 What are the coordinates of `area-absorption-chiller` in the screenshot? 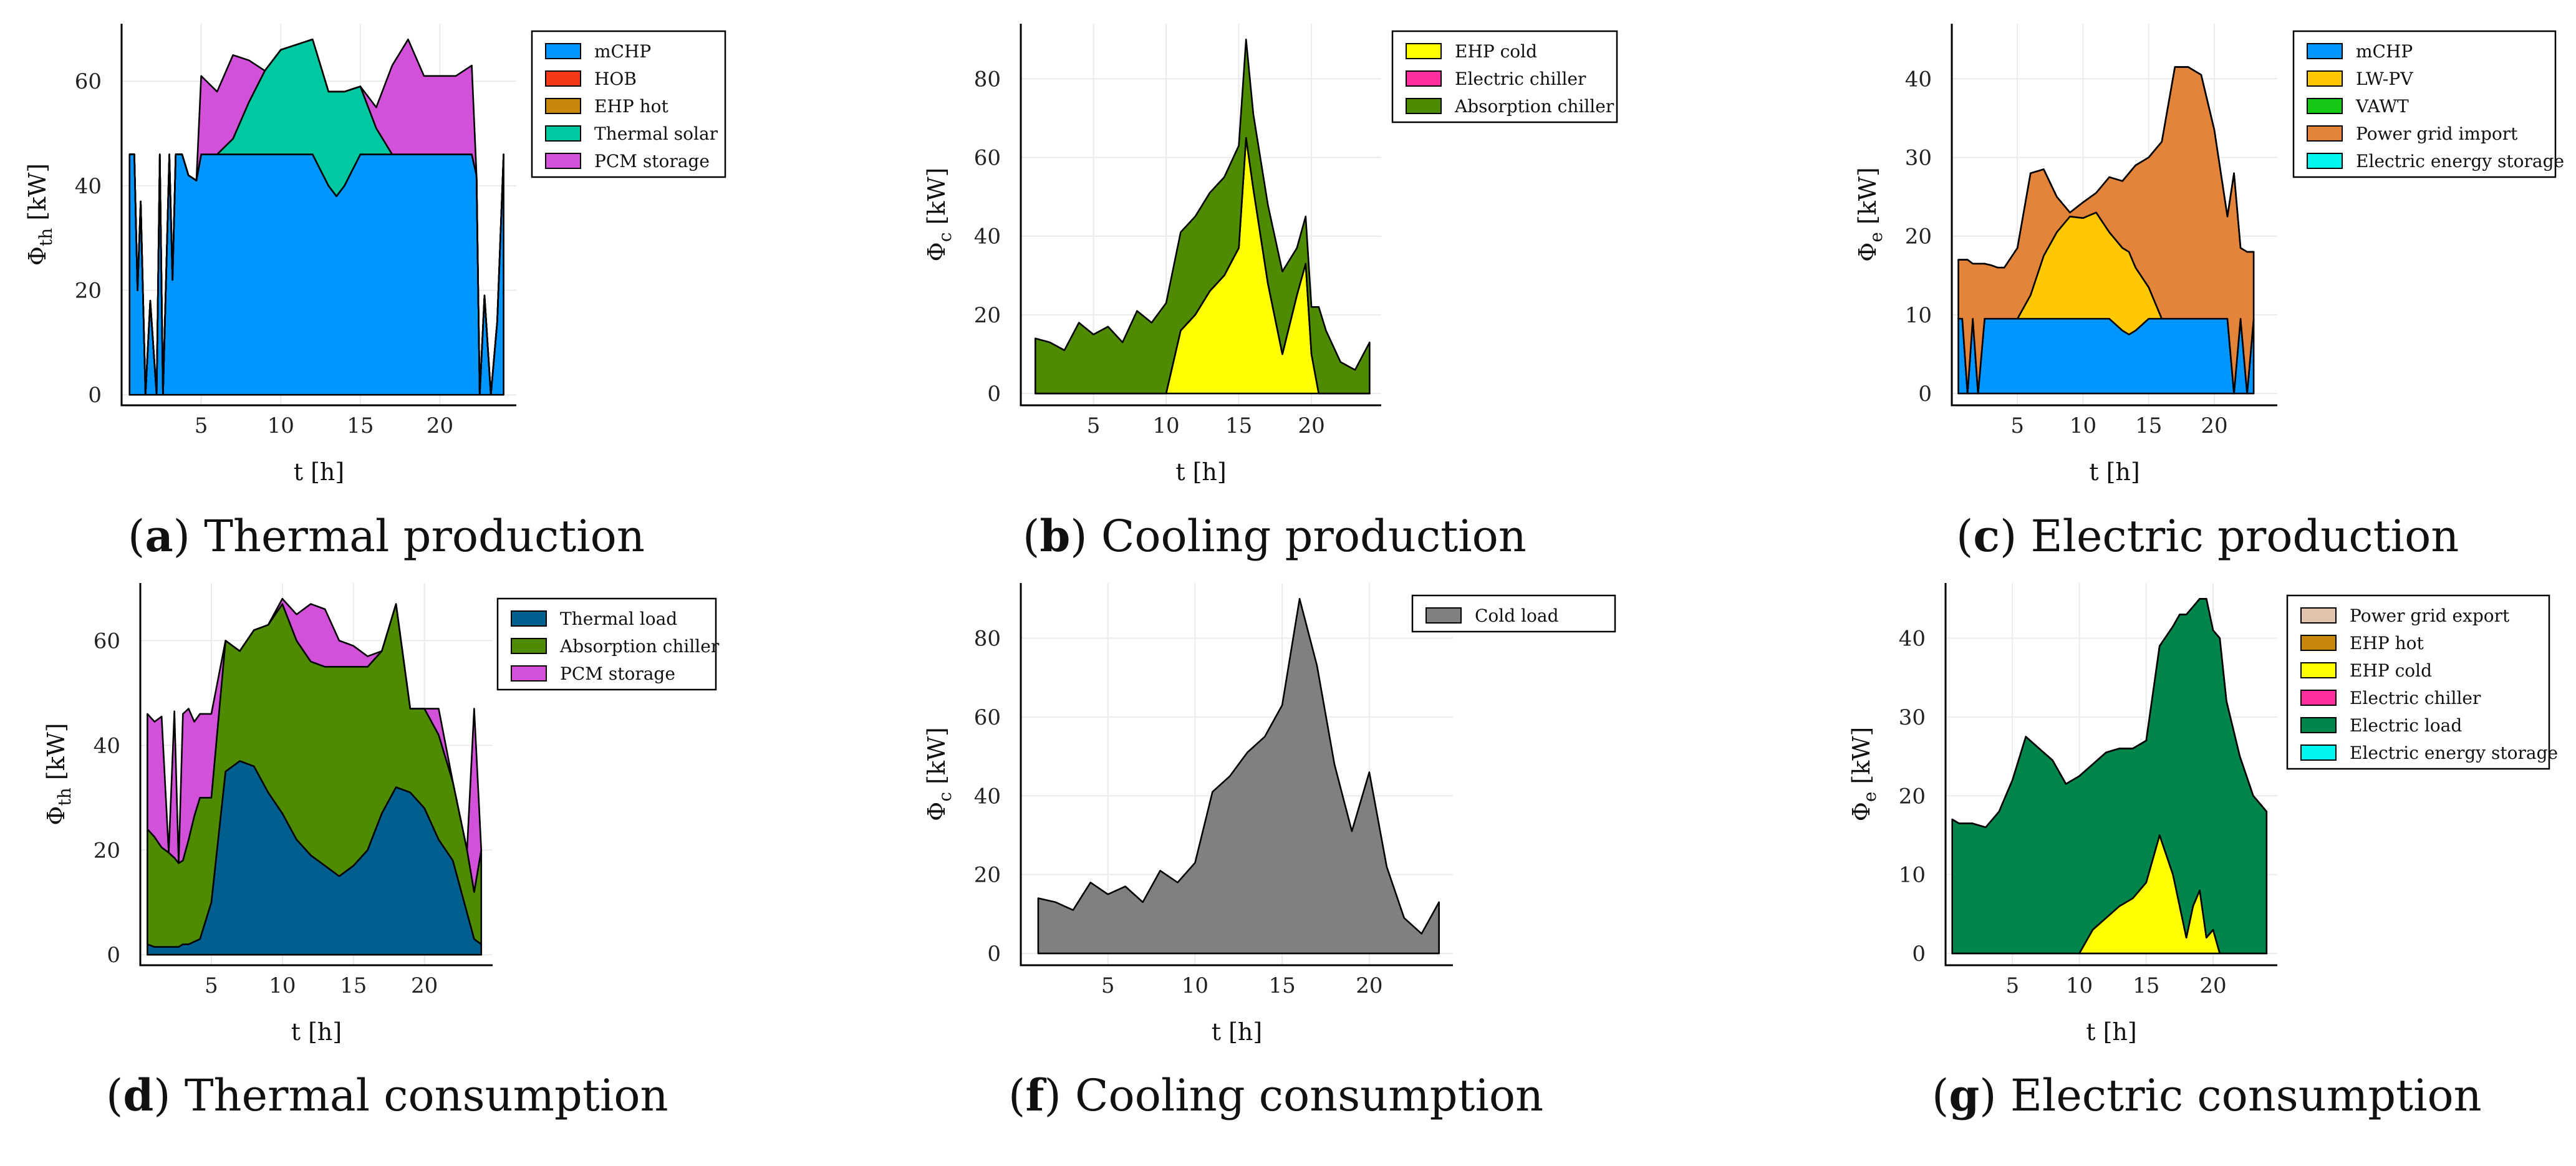 It's located at (1203, 216).